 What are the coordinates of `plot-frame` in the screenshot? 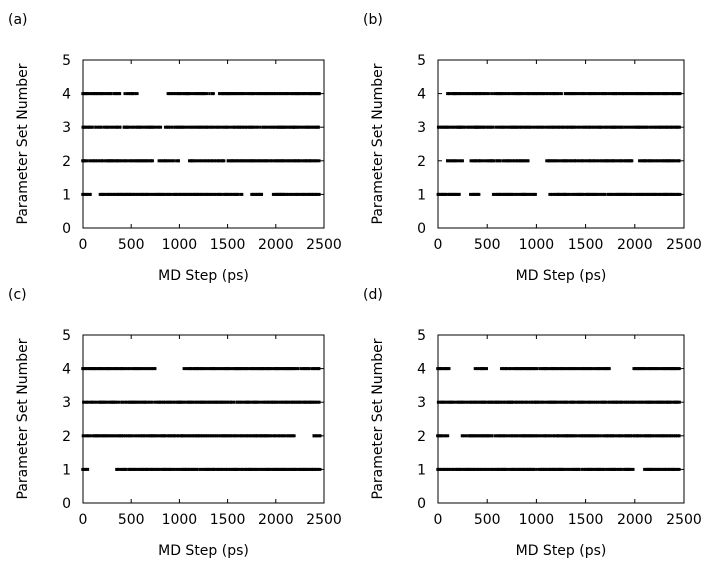 It's located at (203, 419).